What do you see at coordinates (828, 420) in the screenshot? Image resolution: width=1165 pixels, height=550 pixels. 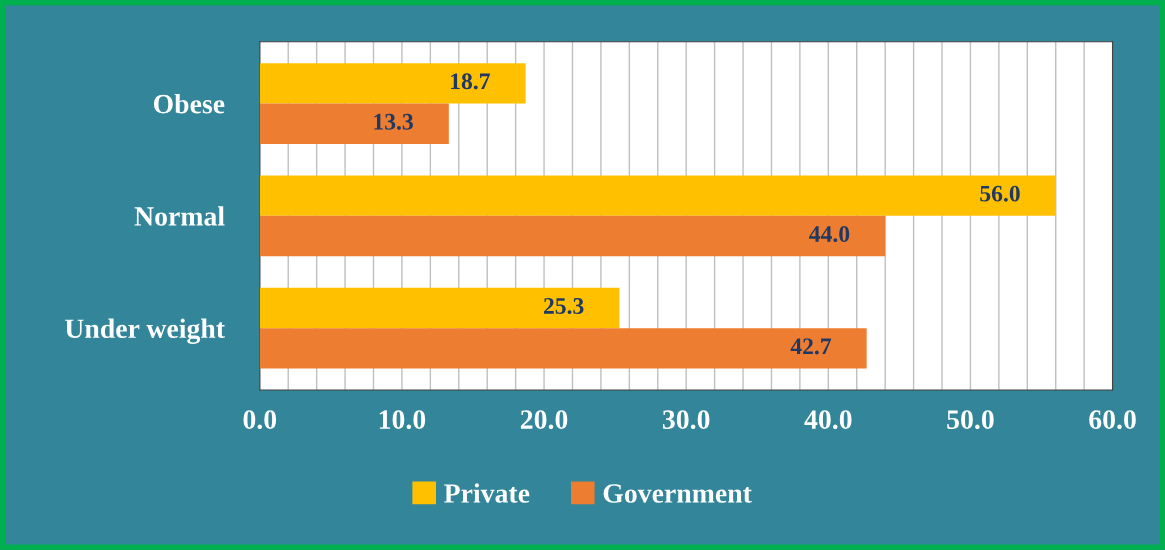 I see `x-tick-label: 40.0` at bounding box center [828, 420].